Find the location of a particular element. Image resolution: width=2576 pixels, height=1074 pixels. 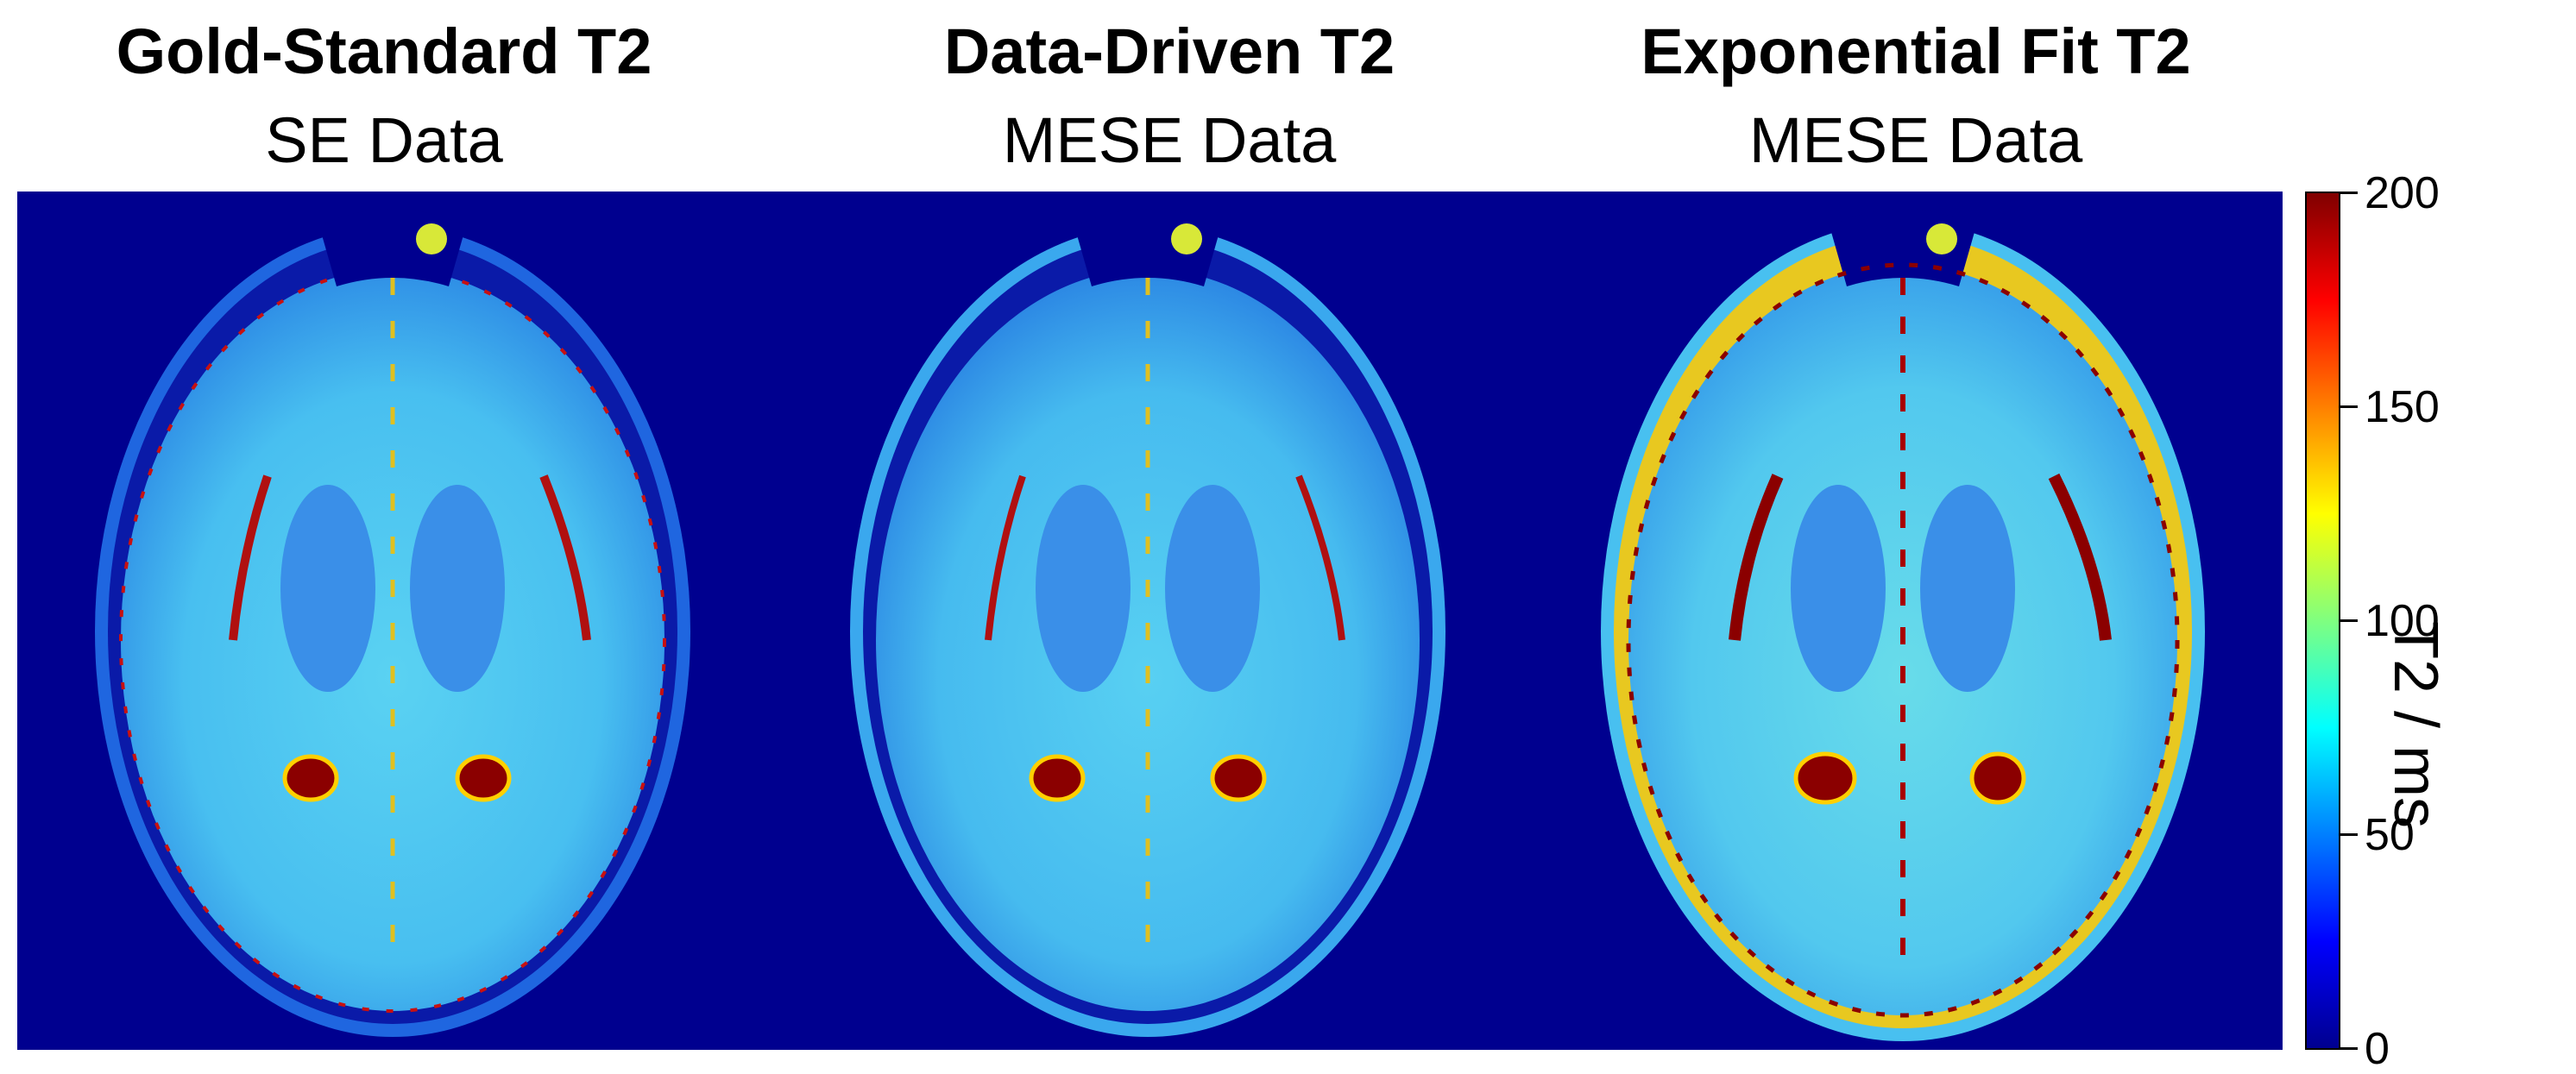

colorbar-label: T2 / ms is located at coordinates (2415, 725).